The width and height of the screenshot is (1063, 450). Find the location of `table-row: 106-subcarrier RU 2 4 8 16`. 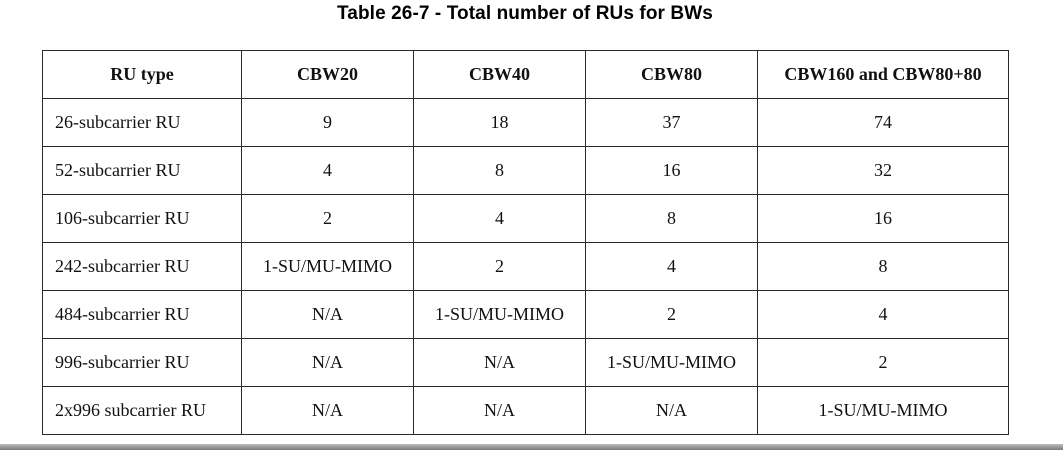

table-row: 106-subcarrier RU 2 4 8 16 is located at coordinates (525, 218).